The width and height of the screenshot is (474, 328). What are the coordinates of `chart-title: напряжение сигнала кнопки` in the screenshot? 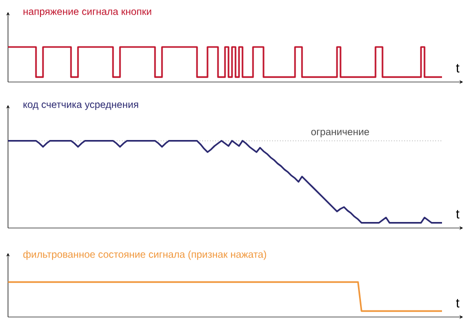 It's located at (88, 13).